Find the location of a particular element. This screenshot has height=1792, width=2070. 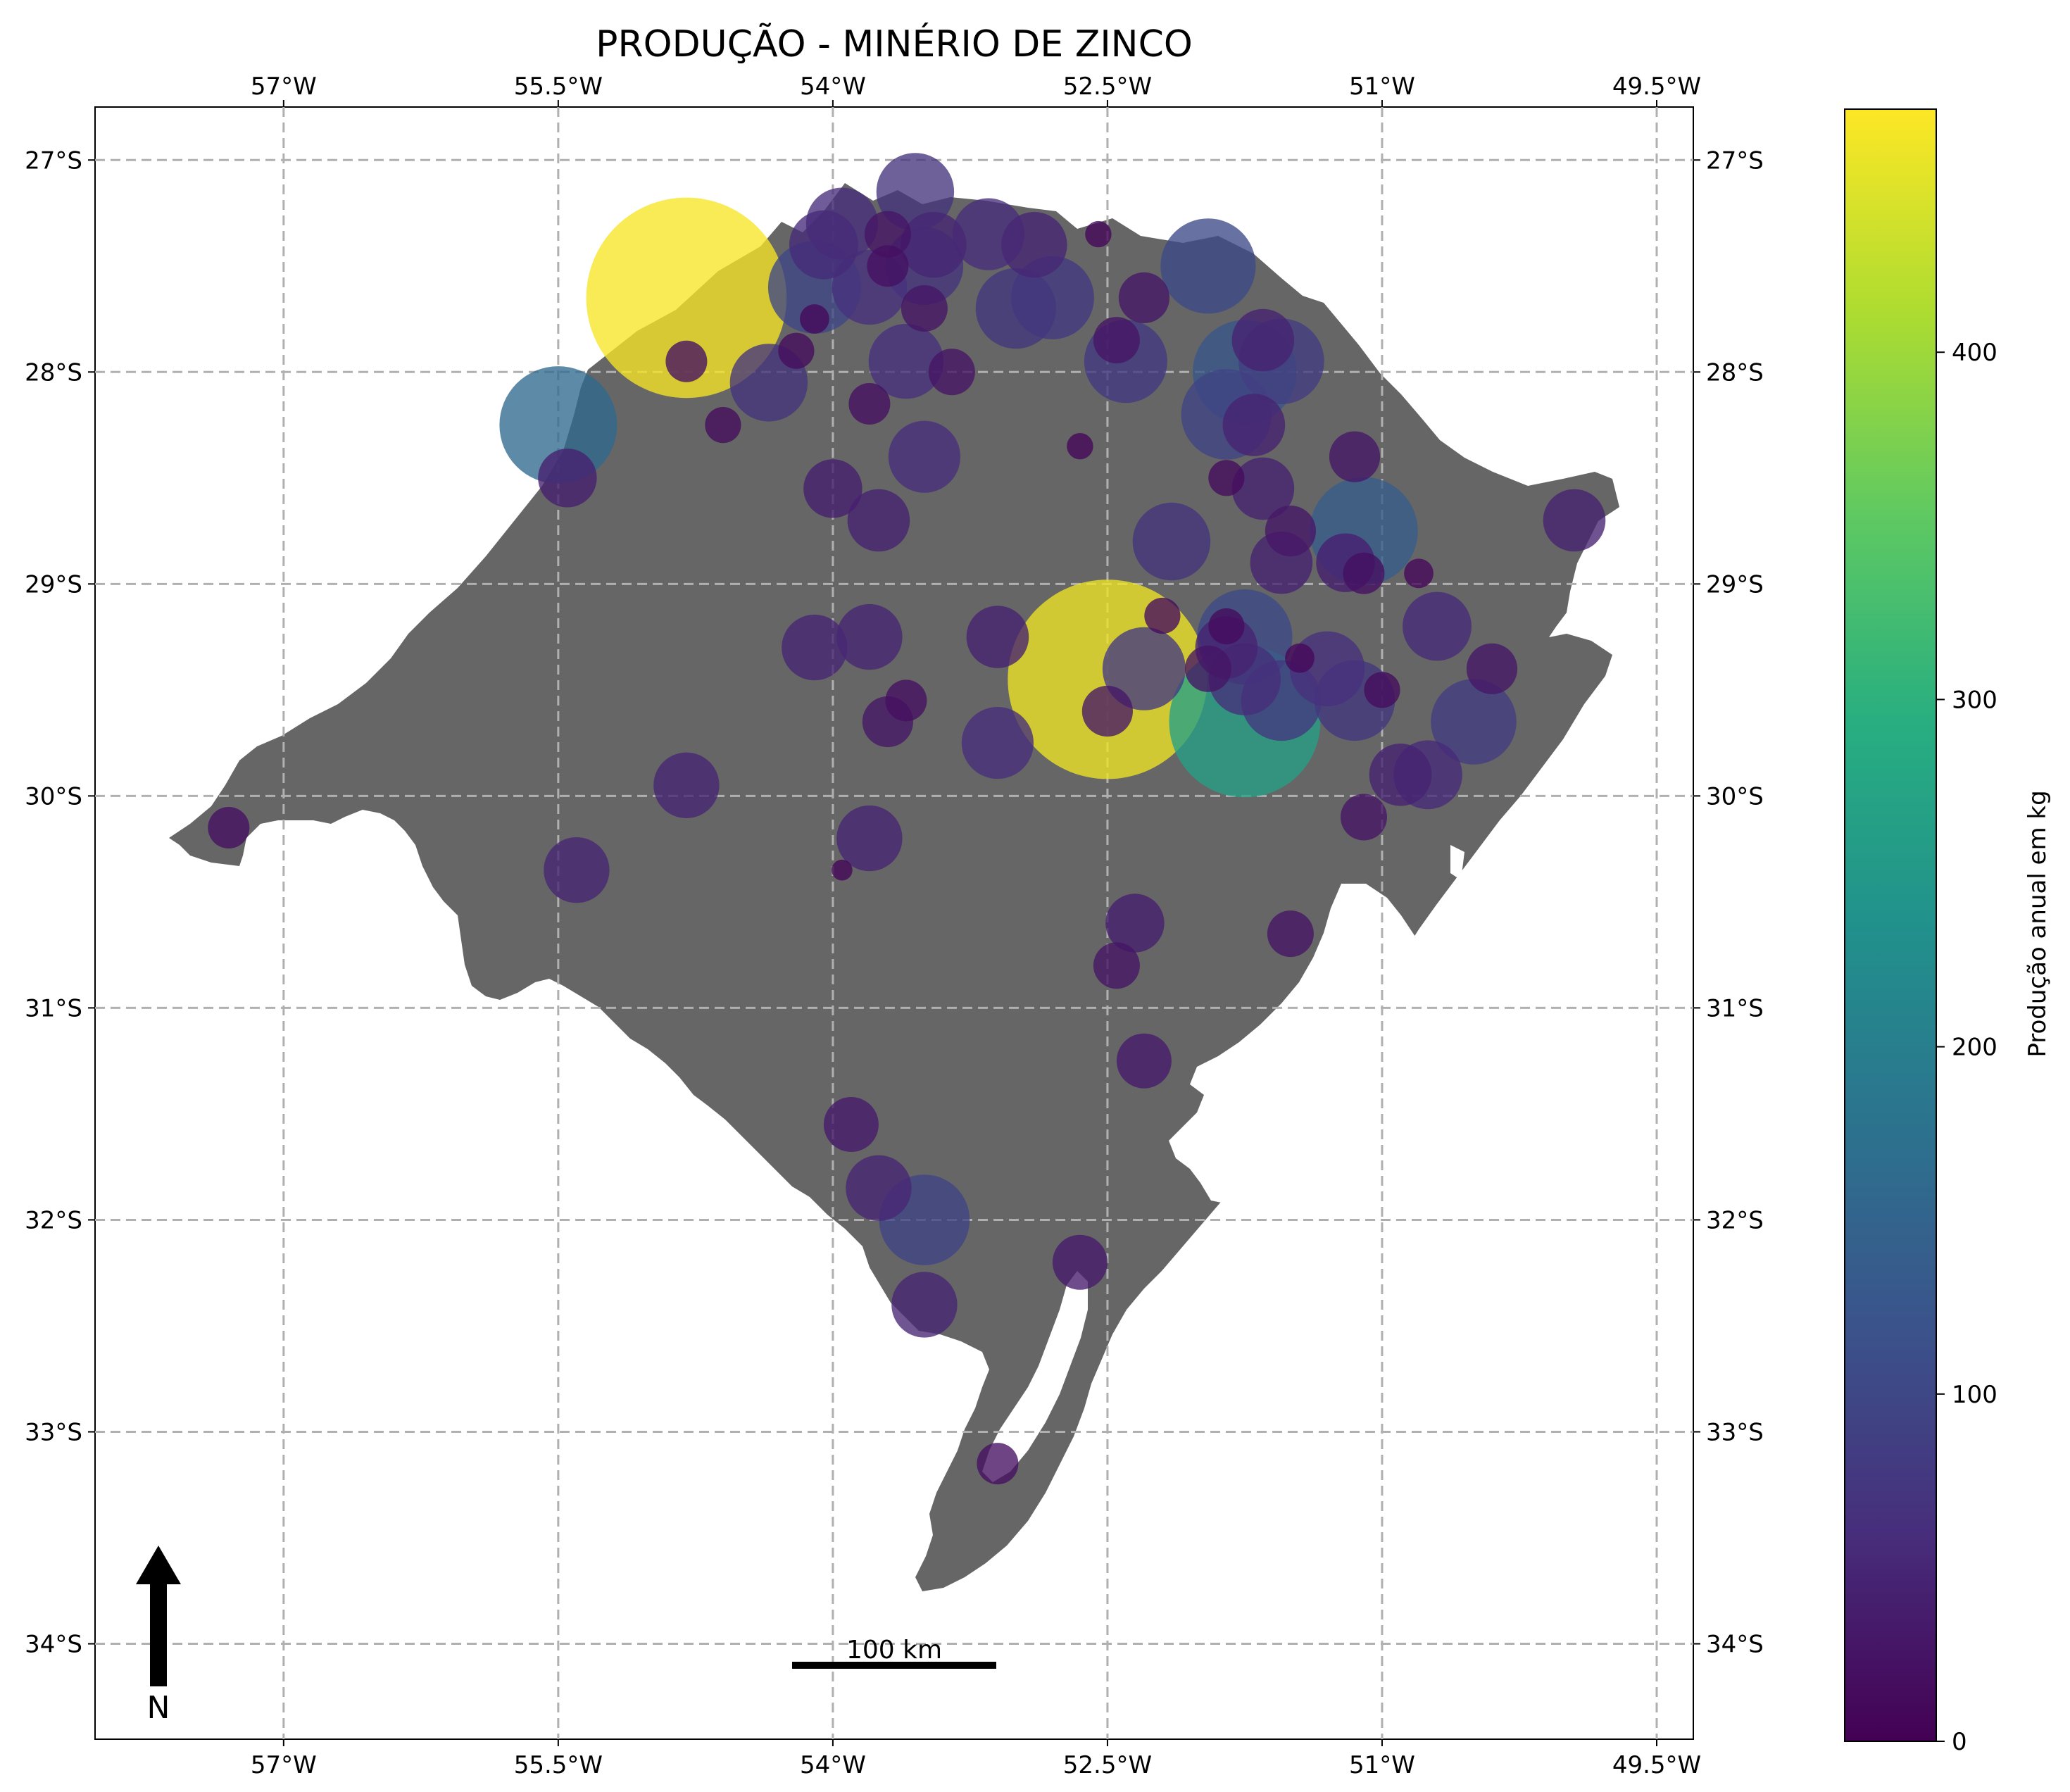

lat-label-right: 27°S is located at coordinates (1735, 160).